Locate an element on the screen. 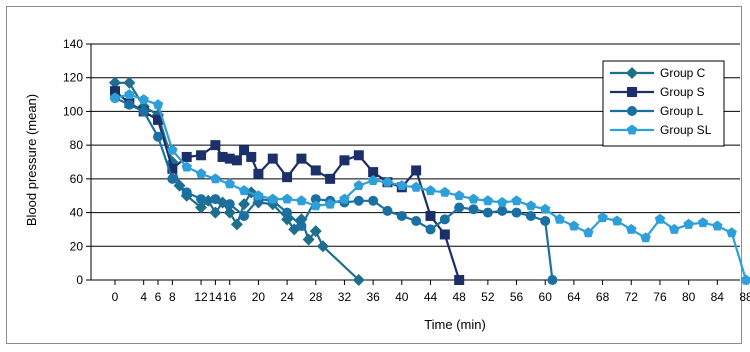 This screenshot has width=750, height=352. y-tick-label: 20 is located at coordinates (77, 246).